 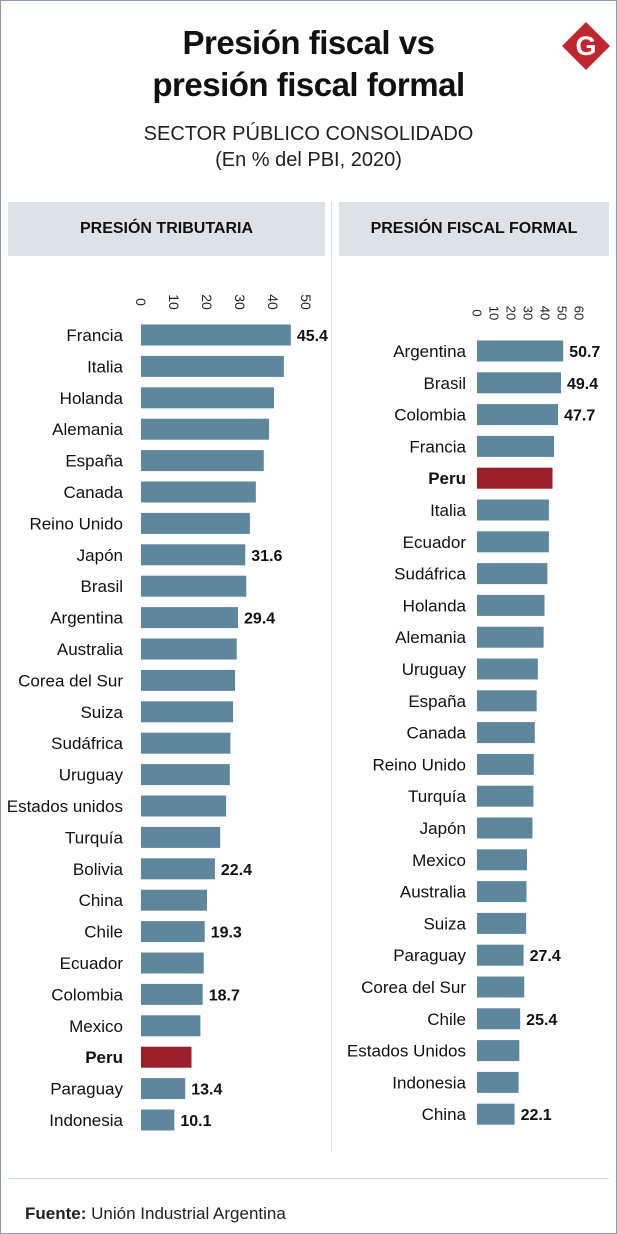 What do you see at coordinates (331, 677) in the screenshot?
I see `panel-divider` at bounding box center [331, 677].